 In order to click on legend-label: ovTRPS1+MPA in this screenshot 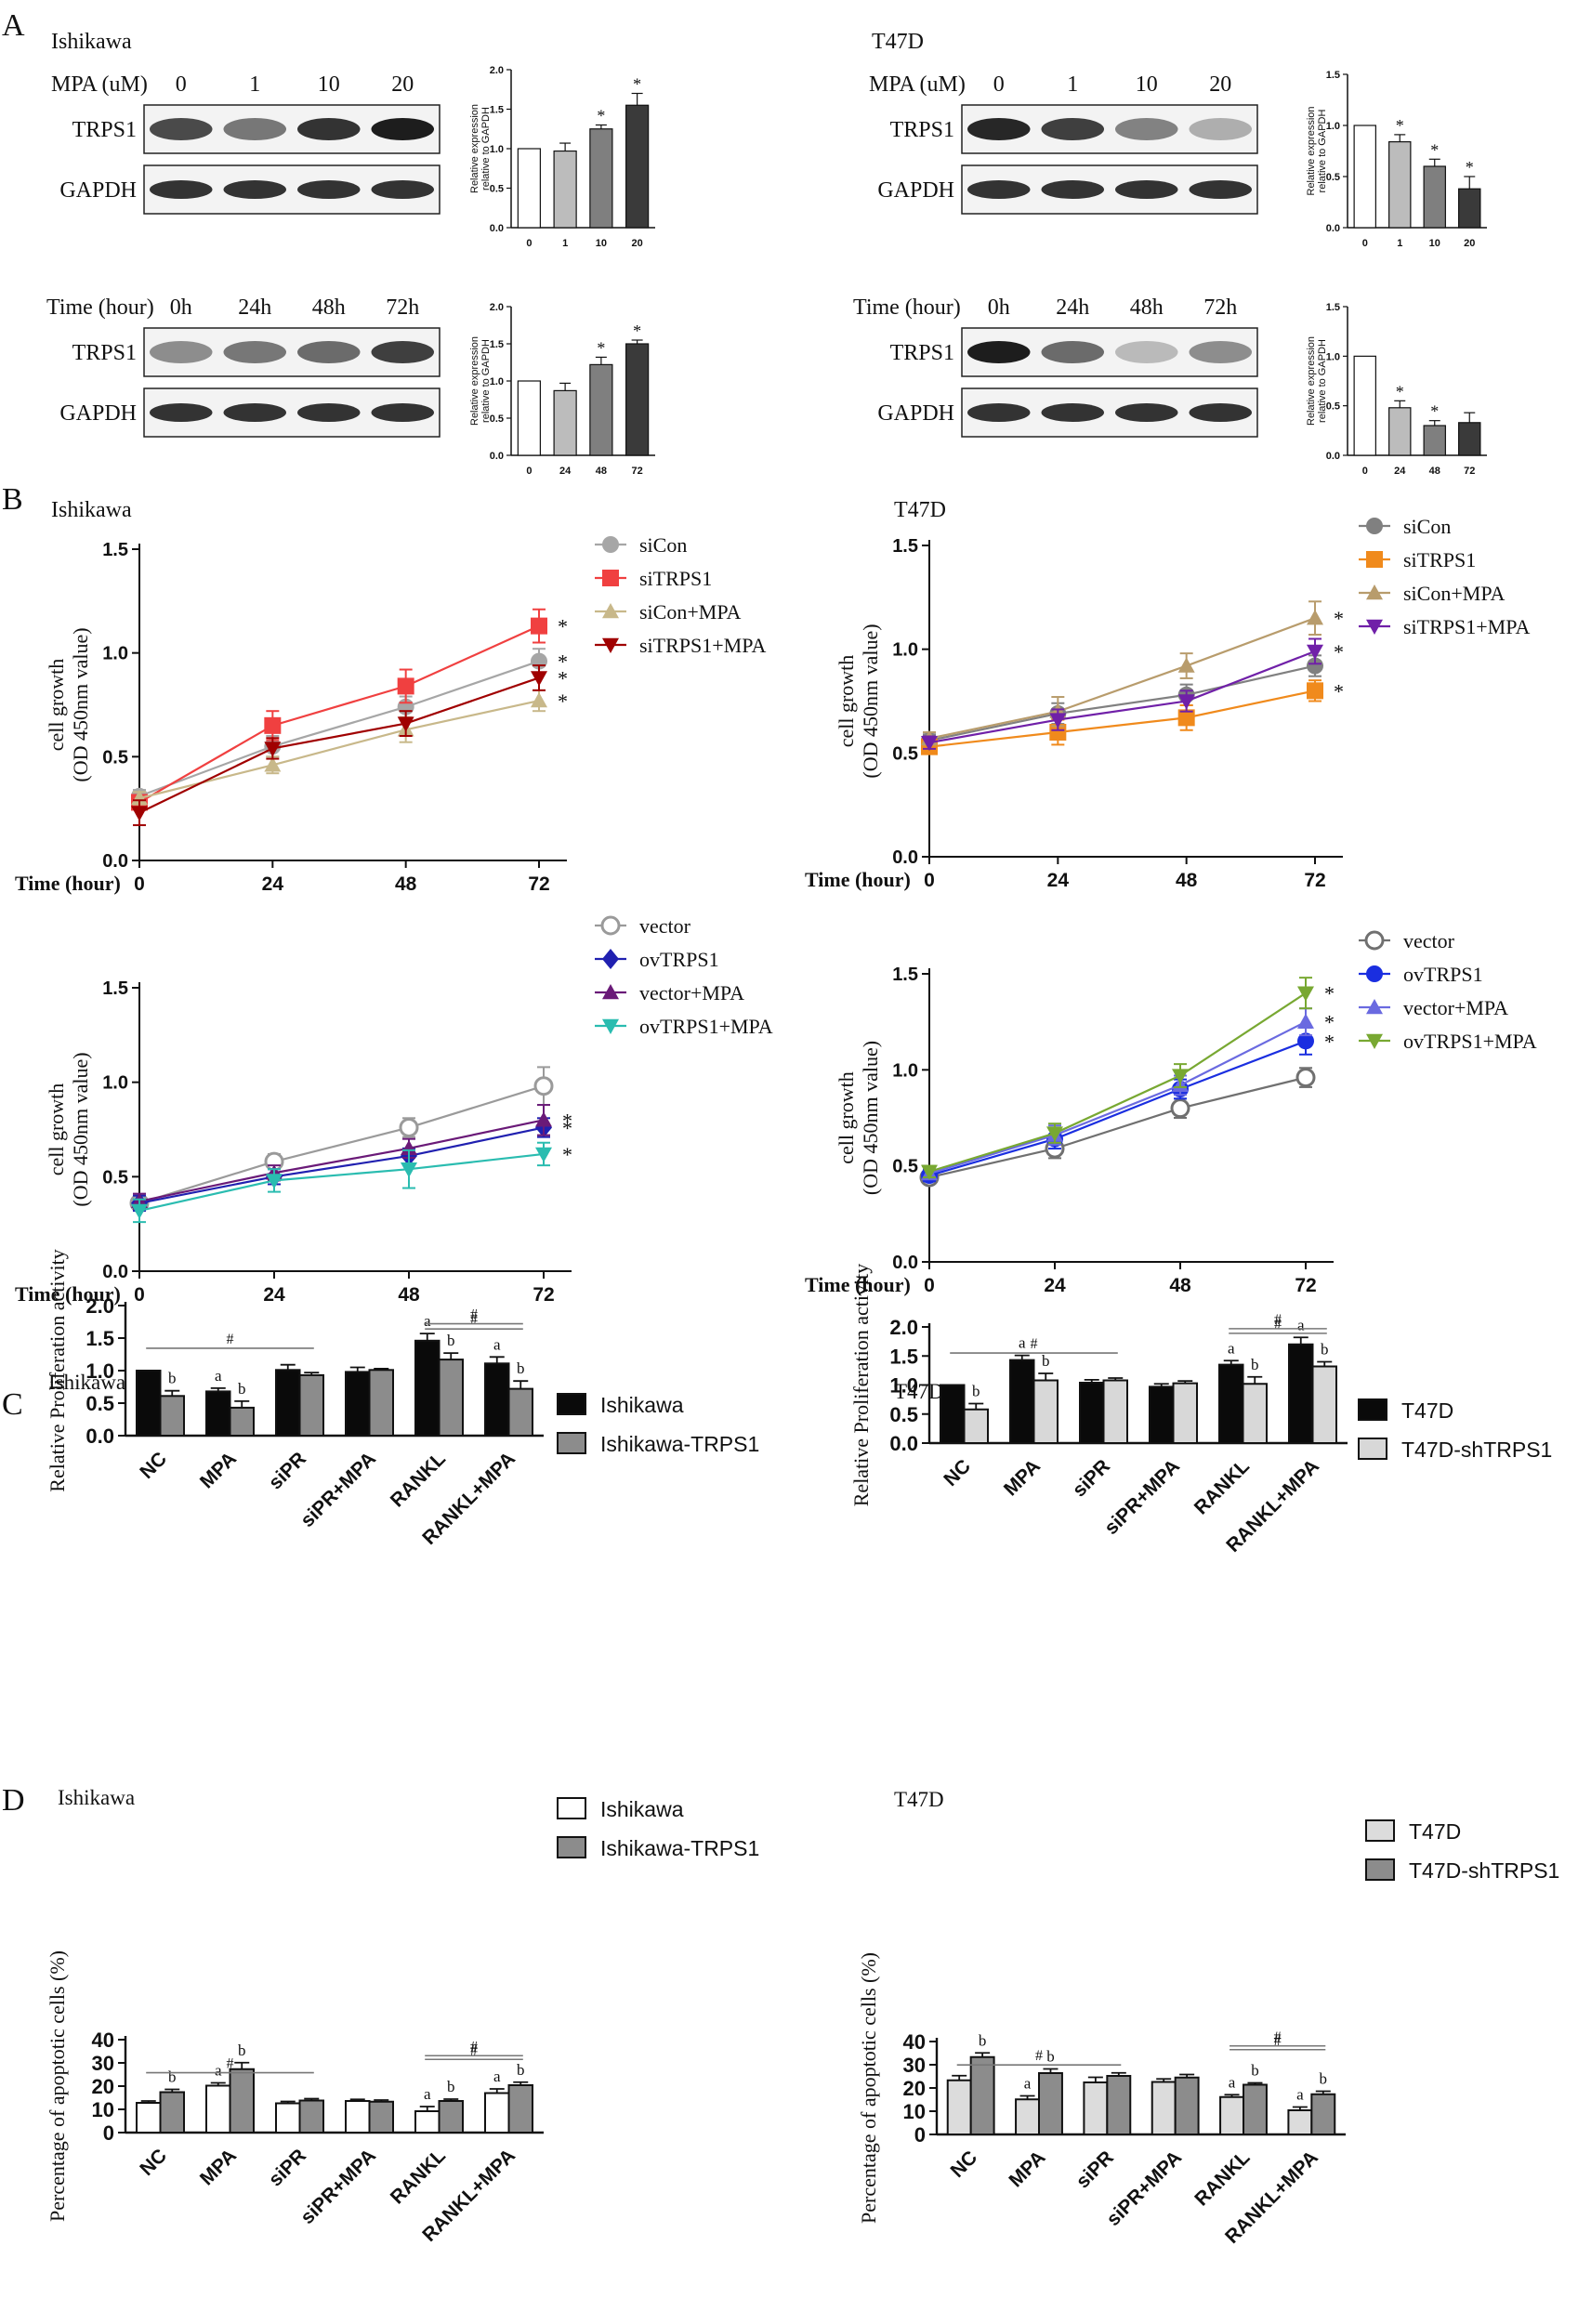, I will do `click(1470, 1041)`.